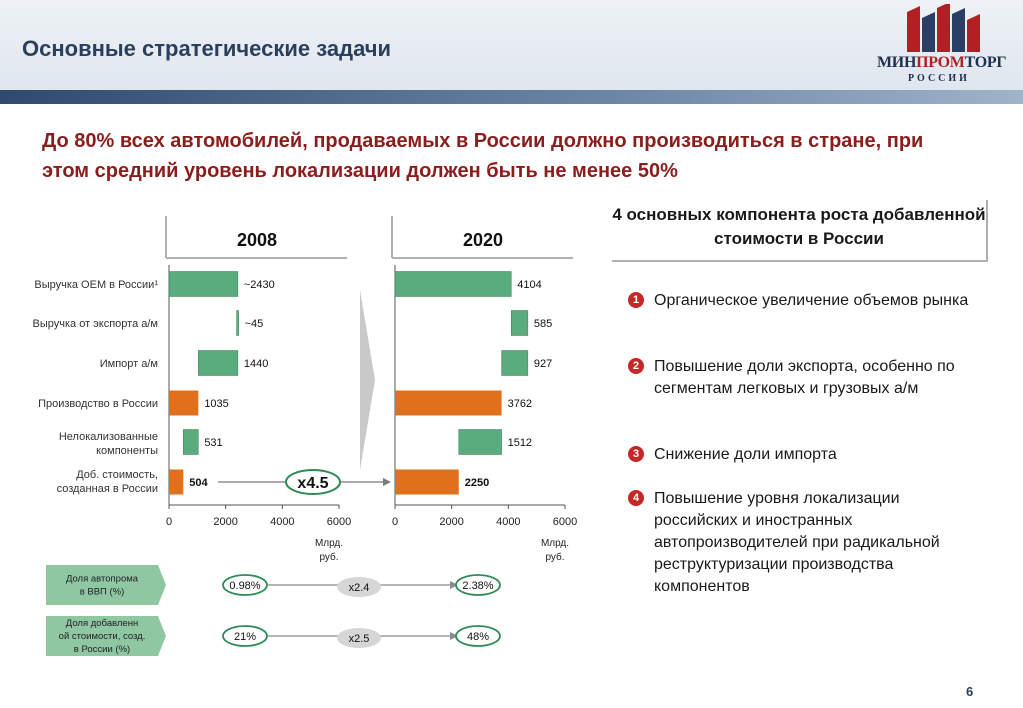 This screenshot has height=708, width=1023. I want to click on growth-badge, so click(313, 482).